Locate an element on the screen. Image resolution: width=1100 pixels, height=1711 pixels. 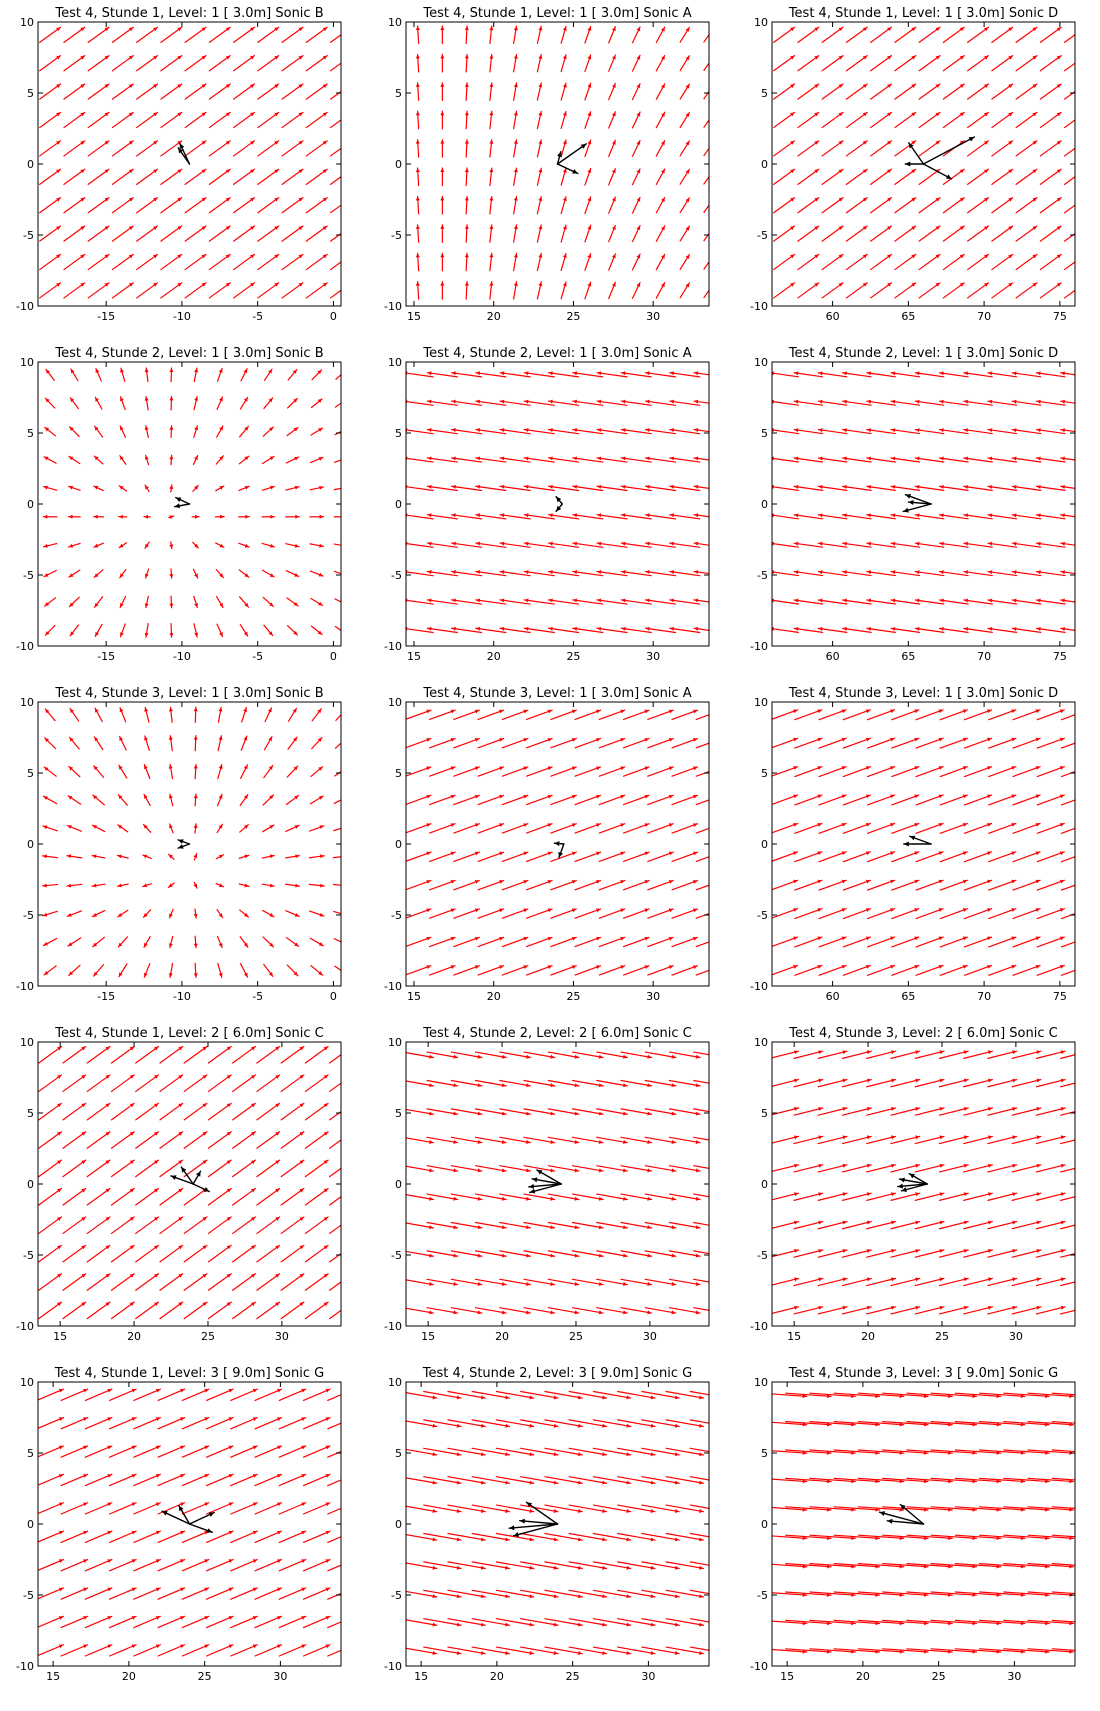
x-tick-label: 15 is located at coordinates (53, 1676).